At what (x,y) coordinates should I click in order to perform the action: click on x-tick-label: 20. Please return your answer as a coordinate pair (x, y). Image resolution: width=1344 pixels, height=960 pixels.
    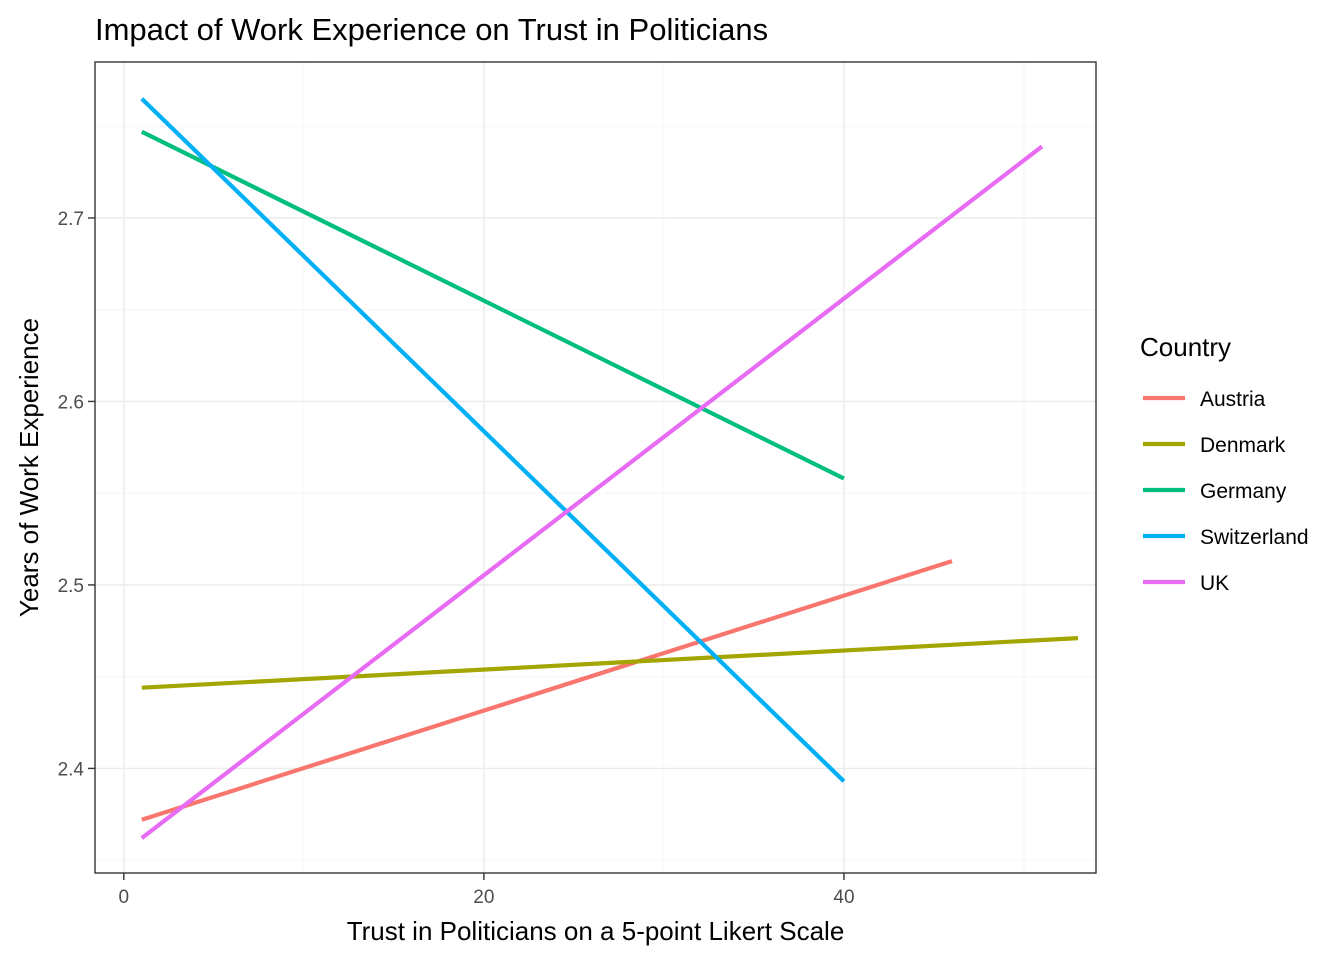
    Looking at the image, I should click on (483, 897).